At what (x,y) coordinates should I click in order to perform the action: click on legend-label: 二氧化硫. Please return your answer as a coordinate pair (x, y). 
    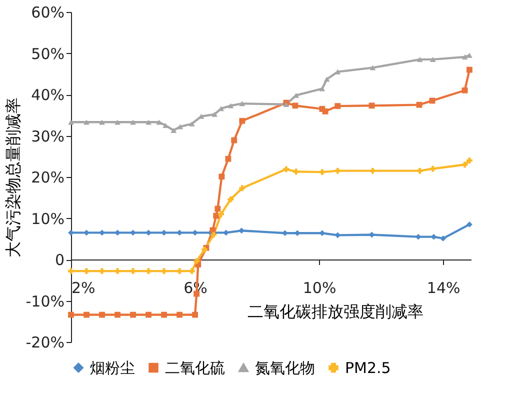
    Looking at the image, I should click on (195, 367).